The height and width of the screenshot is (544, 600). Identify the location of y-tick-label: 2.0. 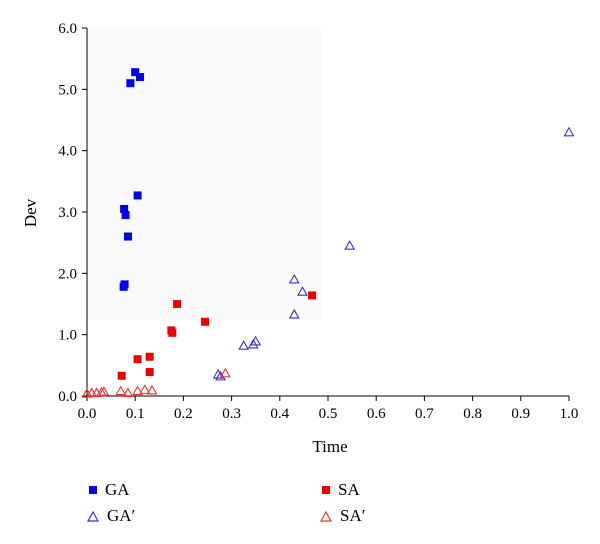
(67, 274).